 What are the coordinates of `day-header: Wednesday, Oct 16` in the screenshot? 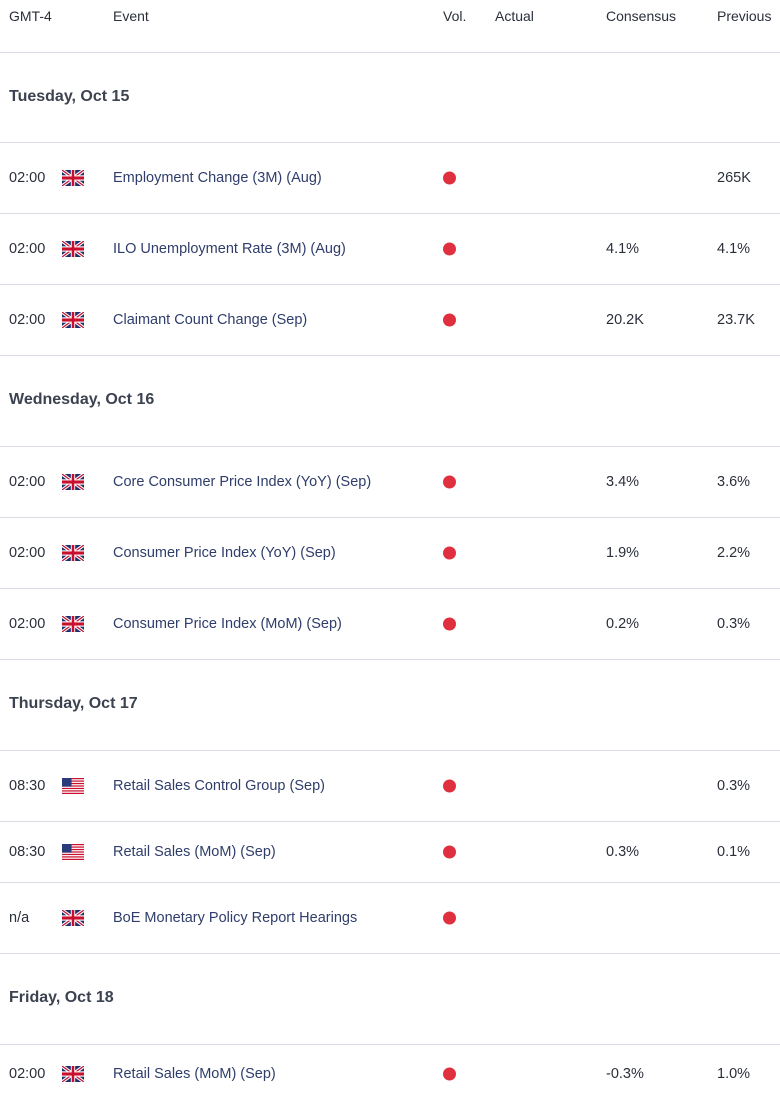 It's located at (390, 401).